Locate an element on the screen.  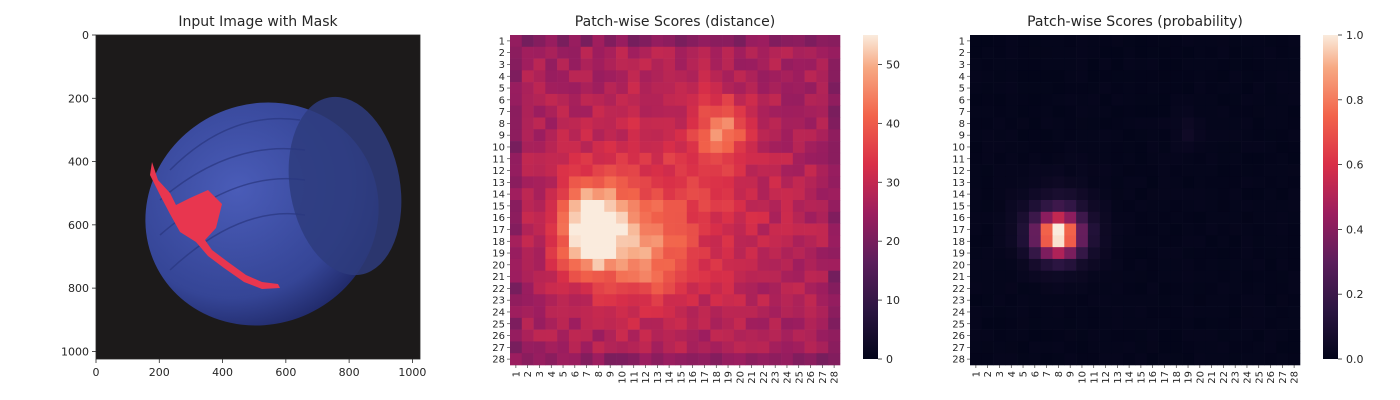
col-label: 27 is located at coordinates (823, 377).